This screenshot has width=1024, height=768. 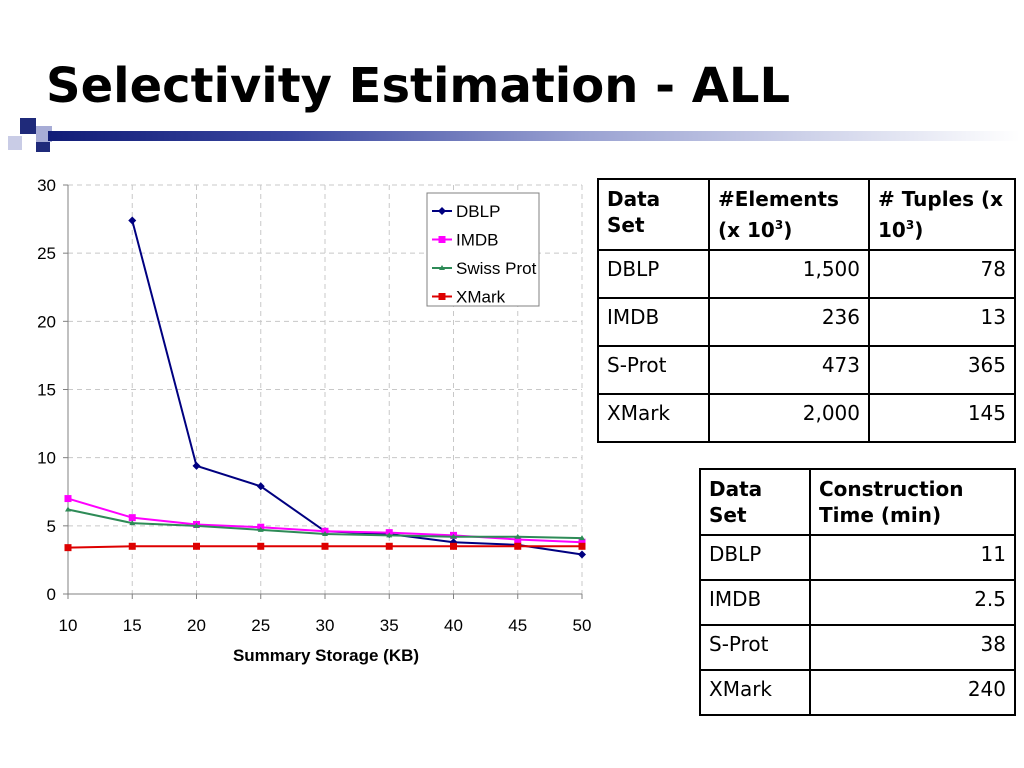 I want to click on x-tick-label: 35, so click(x=389, y=625).